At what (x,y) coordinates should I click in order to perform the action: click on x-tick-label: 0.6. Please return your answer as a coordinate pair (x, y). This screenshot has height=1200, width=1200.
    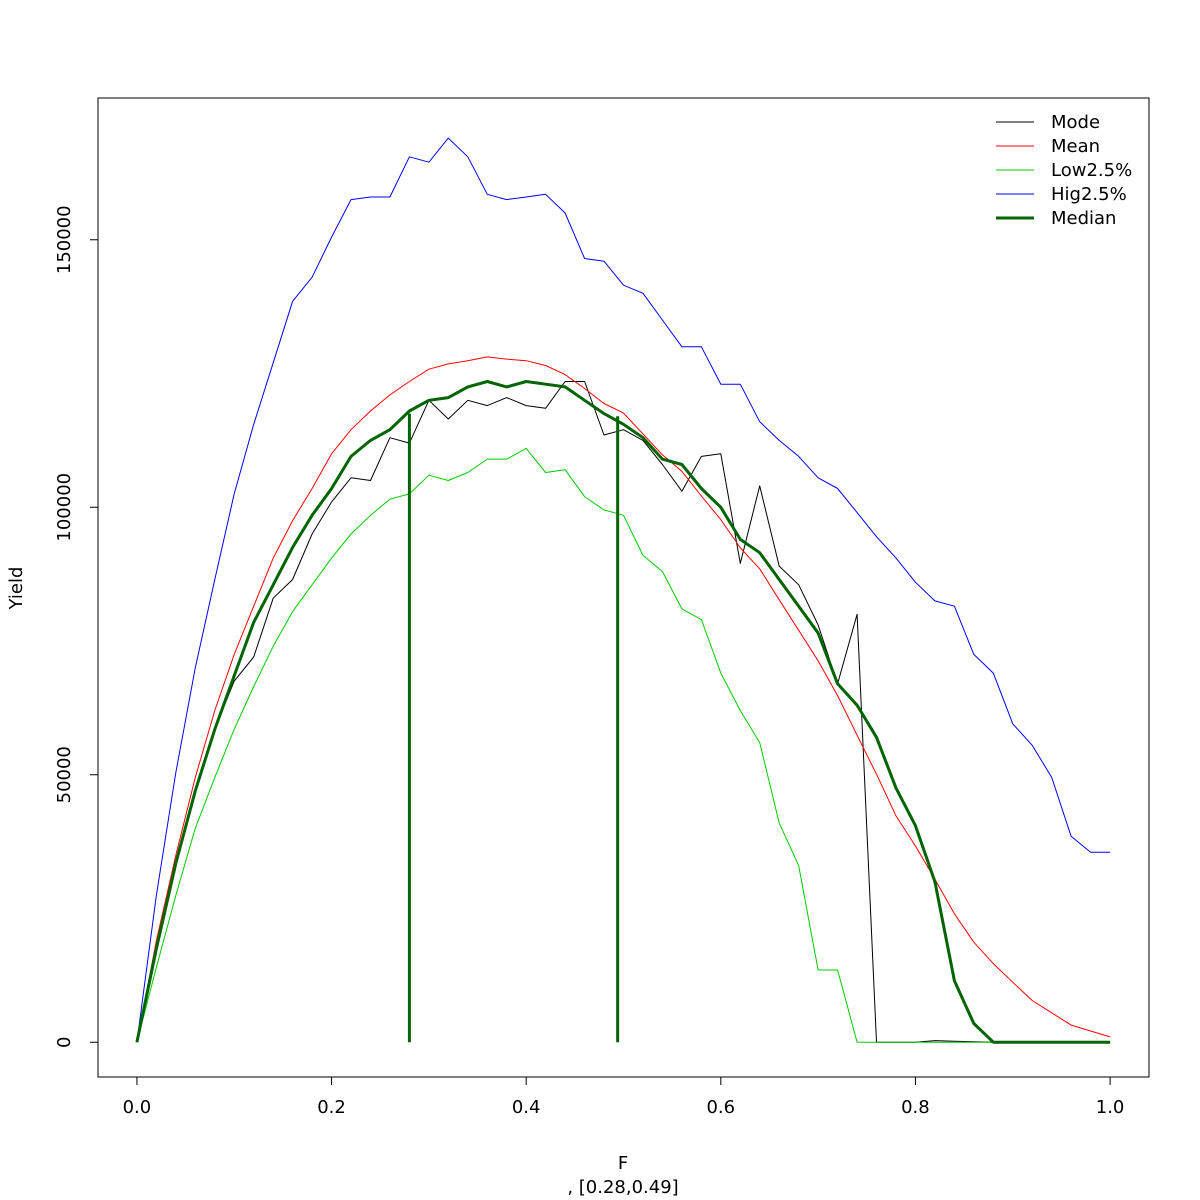
    Looking at the image, I should click on (720, 1107).